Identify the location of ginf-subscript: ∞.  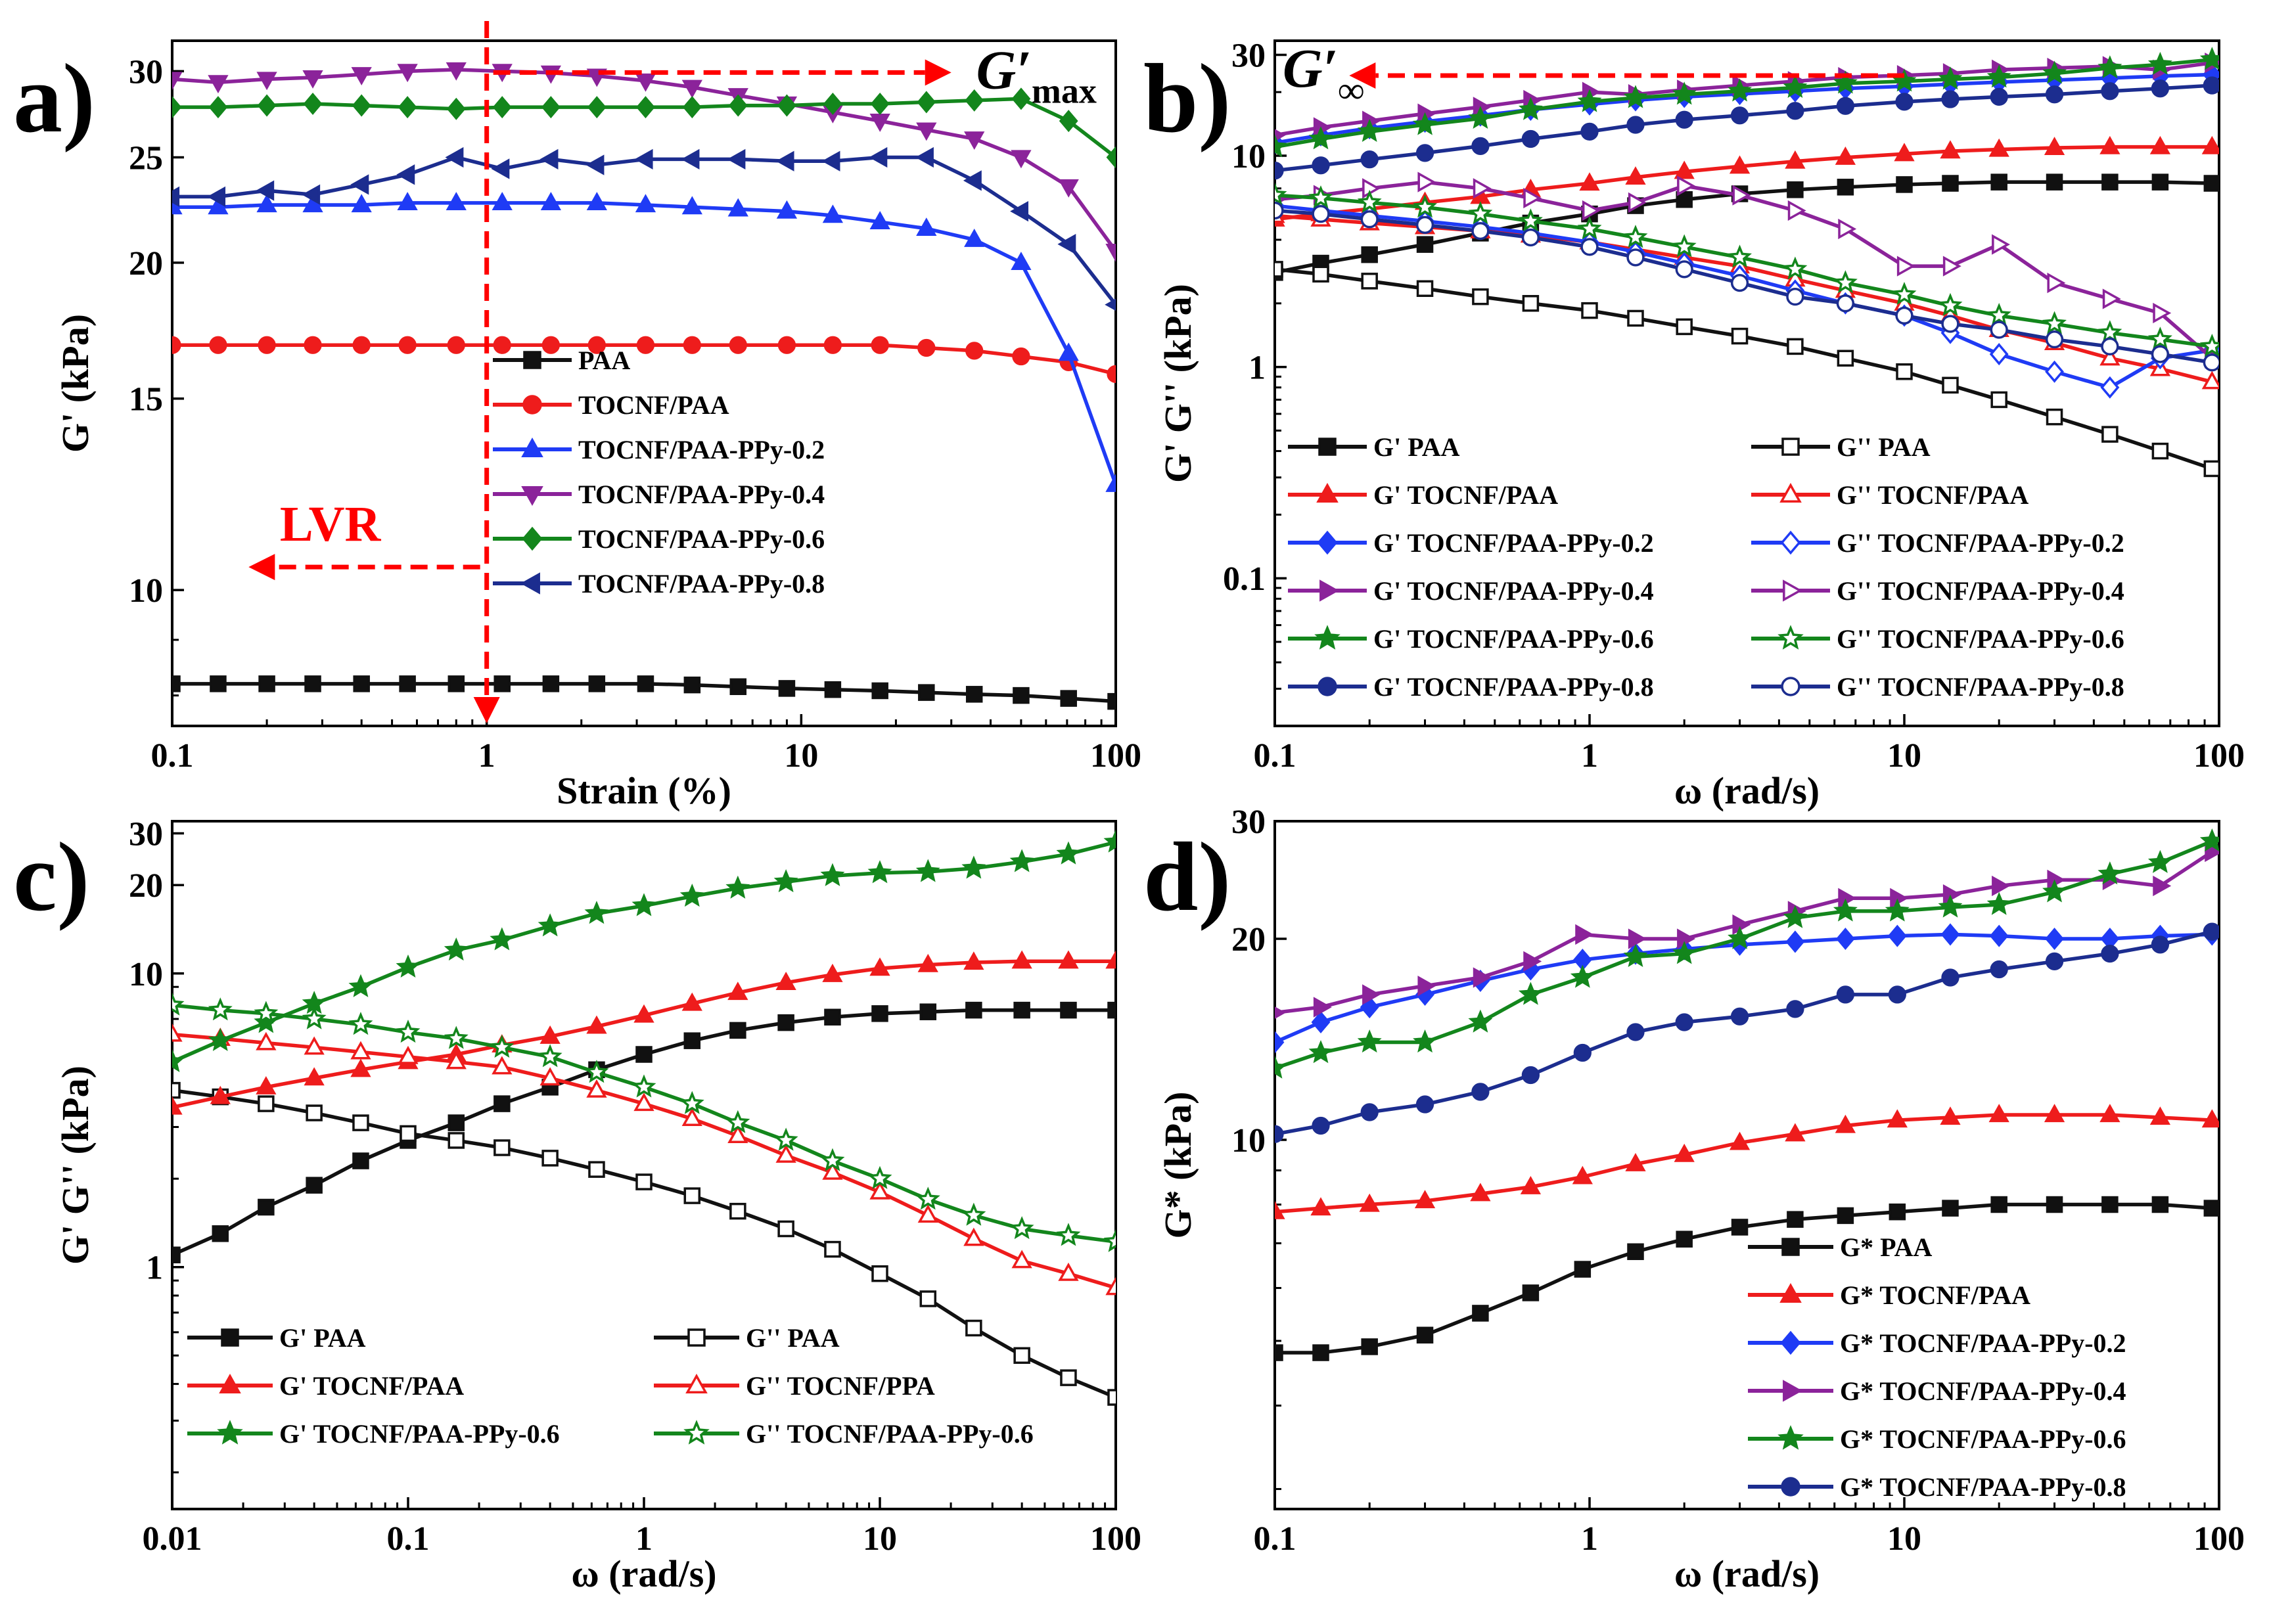
(1351, 90).